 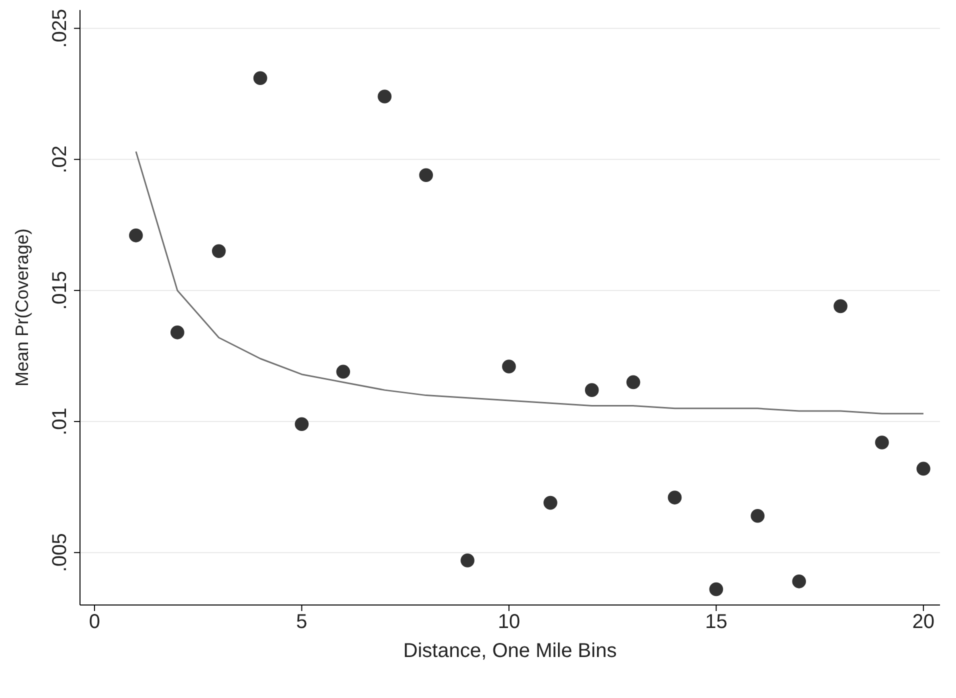 I want to click on x-tick-label: 10, so click(x=509, y=622).